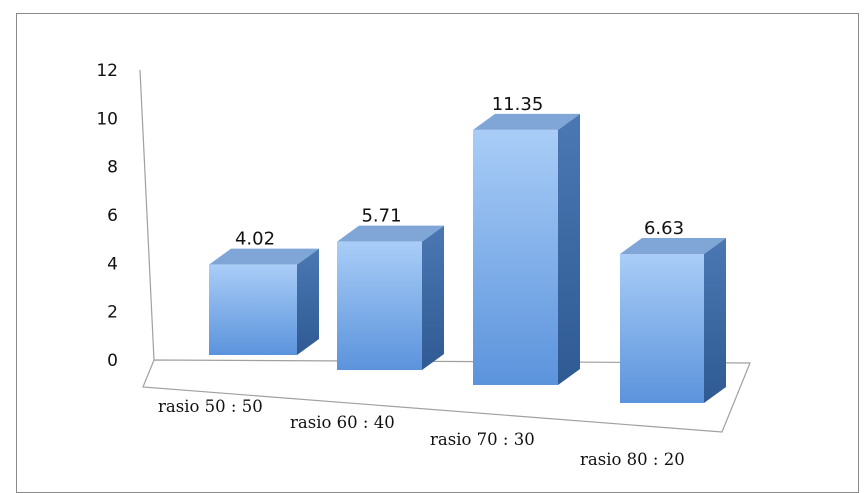  Describe the element at coordinates (255, 239) in the screenshot. I see `data-label: 4.02` at that location.